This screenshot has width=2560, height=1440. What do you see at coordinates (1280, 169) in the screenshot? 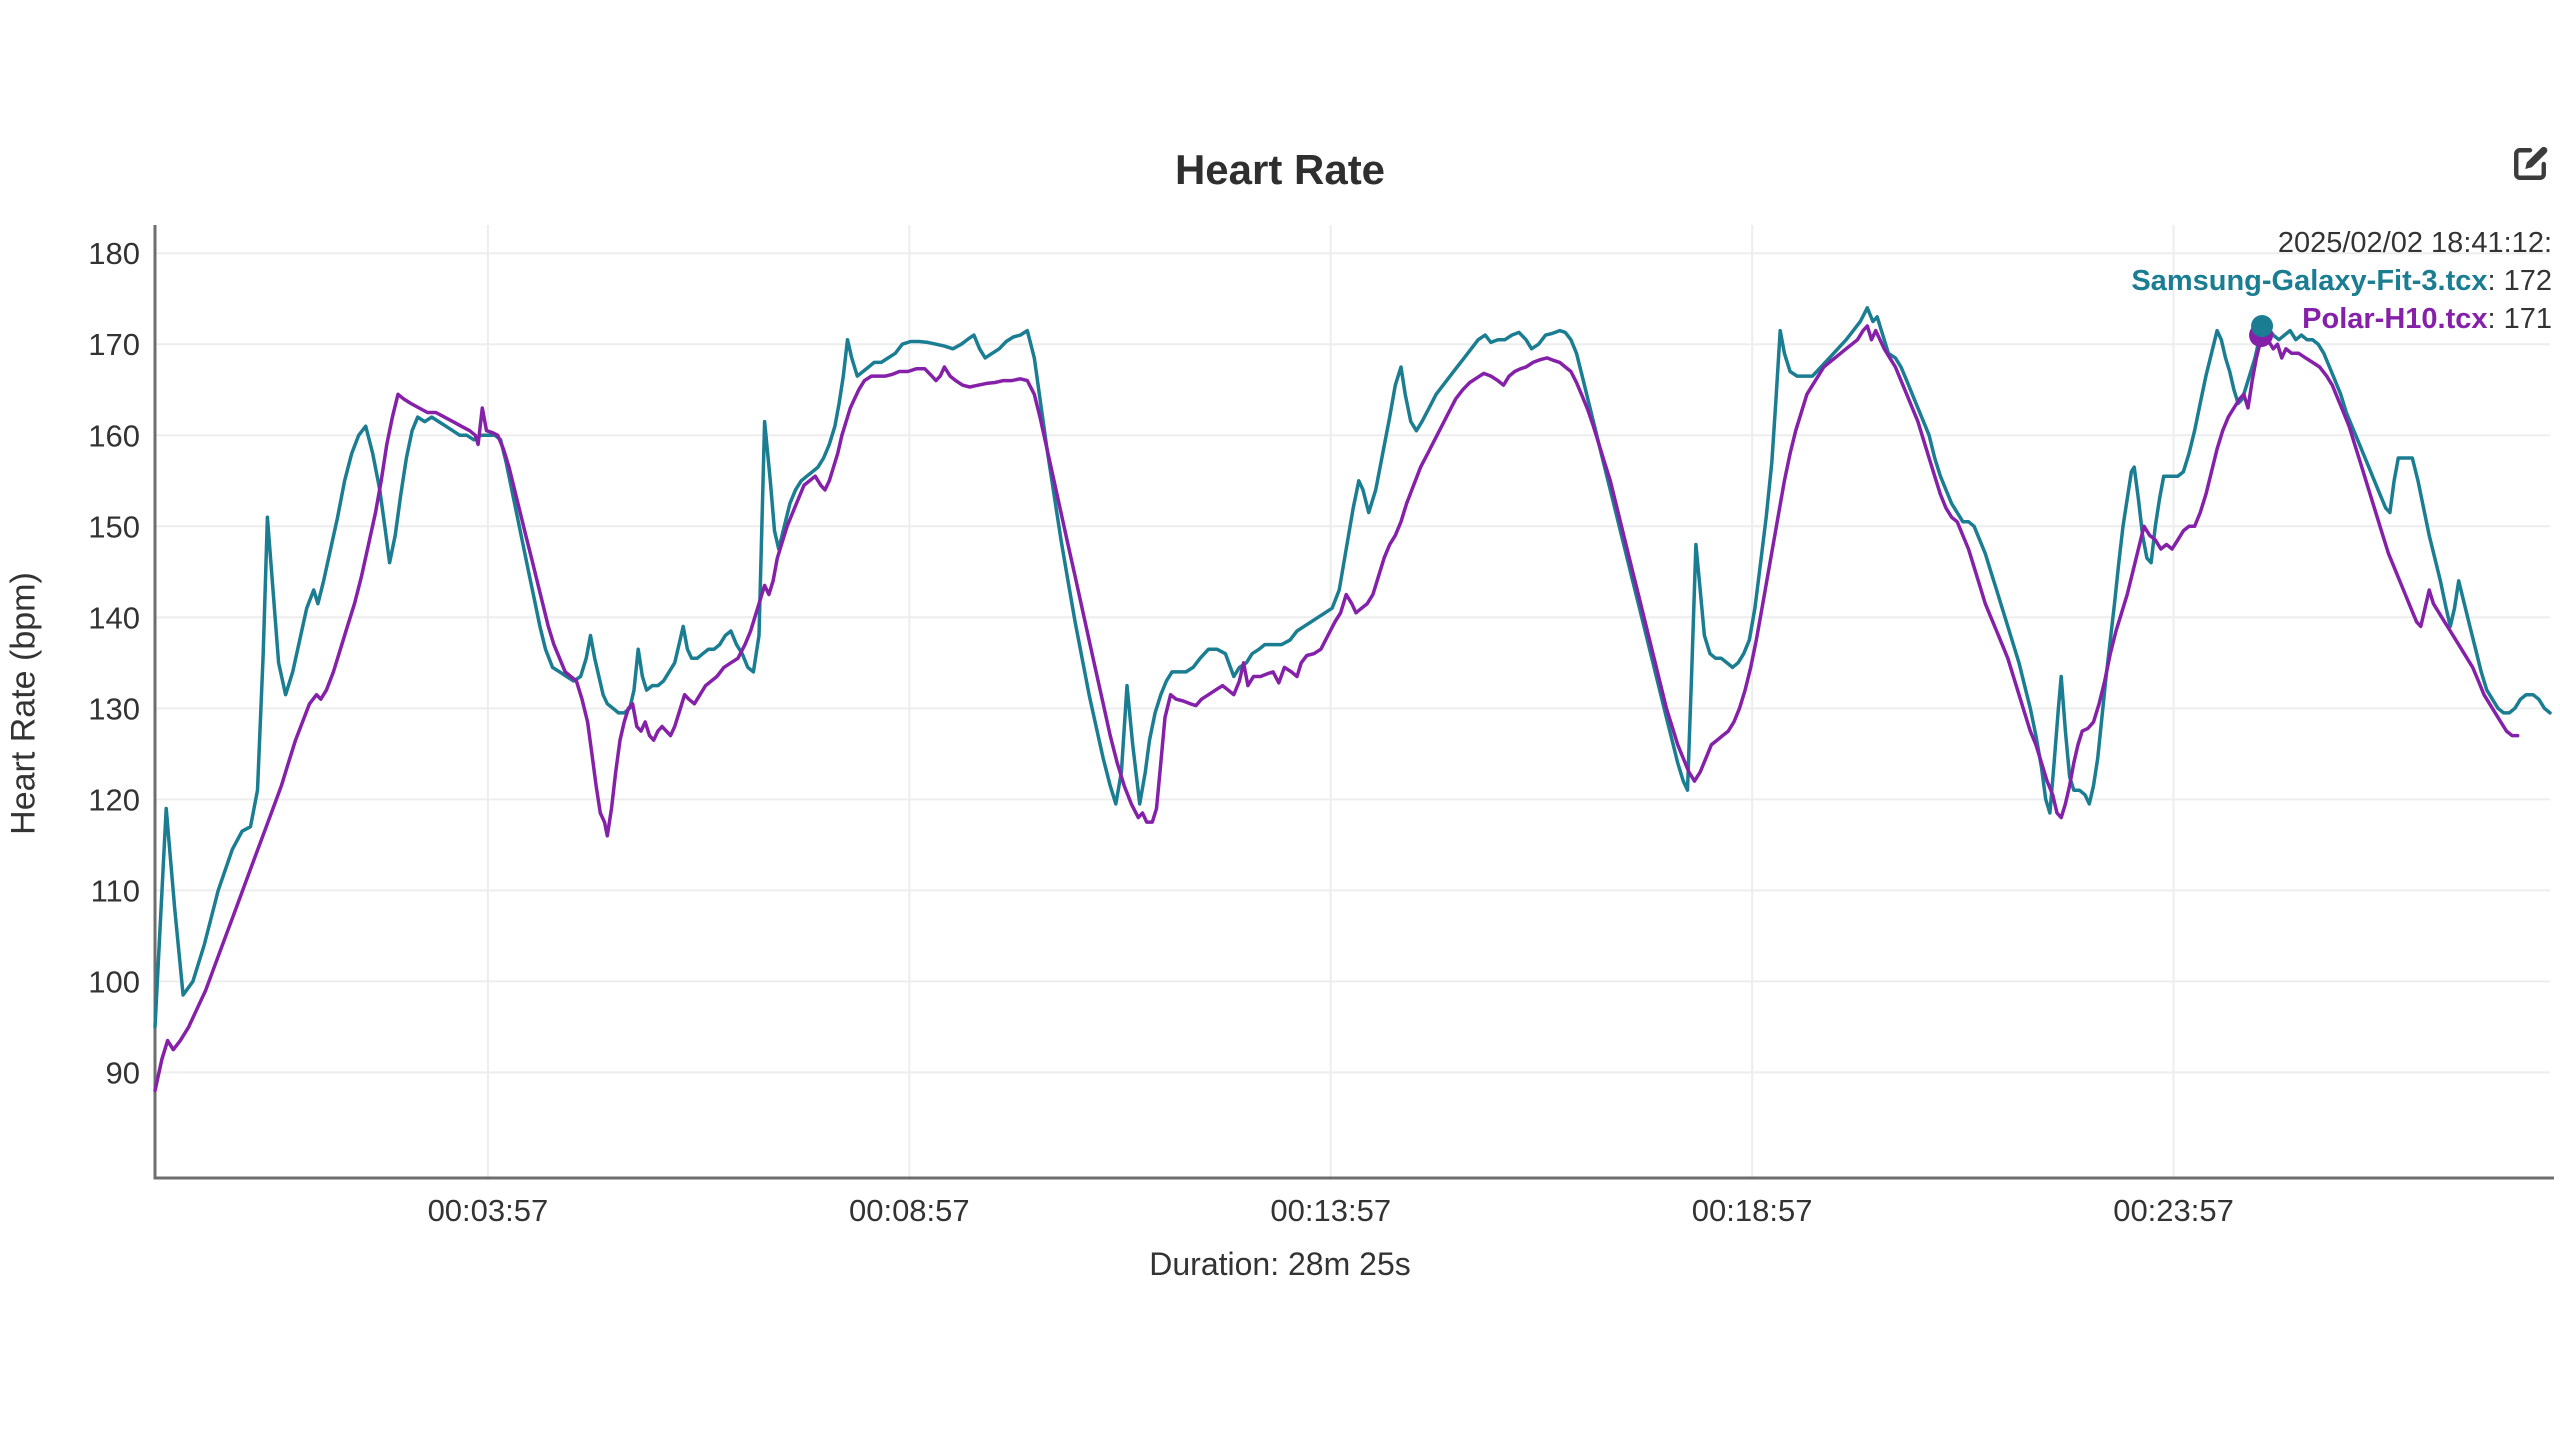
I see `chart-title: Heart Rate` at bounding box center [1280, 169].